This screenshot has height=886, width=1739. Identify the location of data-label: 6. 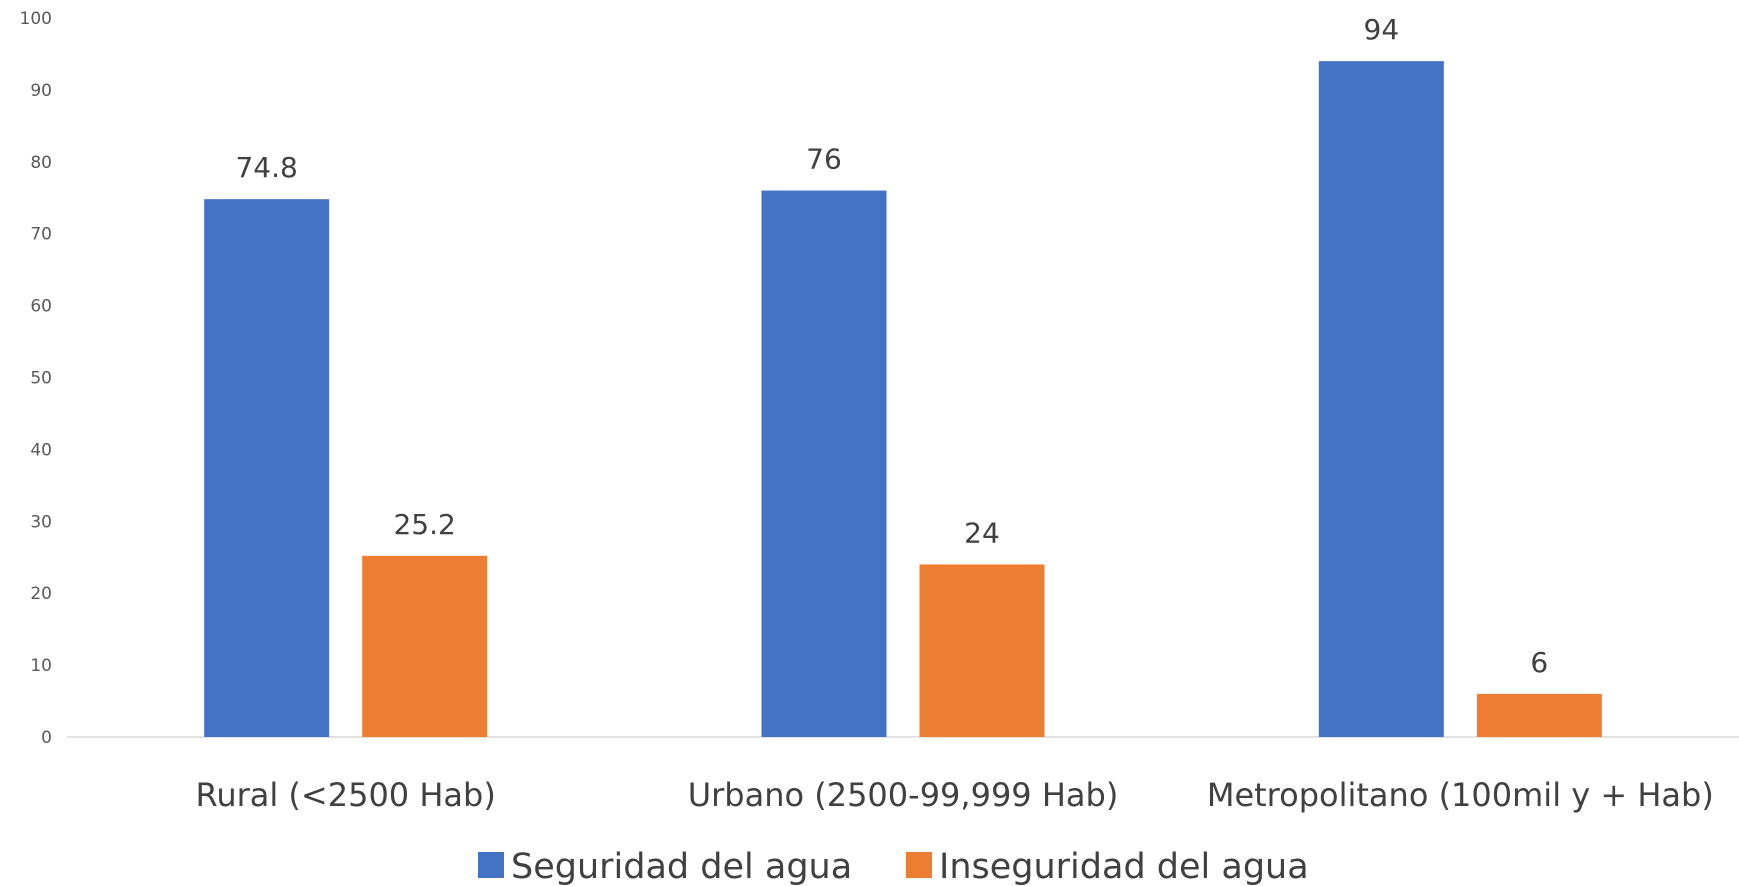
(1539, 662).